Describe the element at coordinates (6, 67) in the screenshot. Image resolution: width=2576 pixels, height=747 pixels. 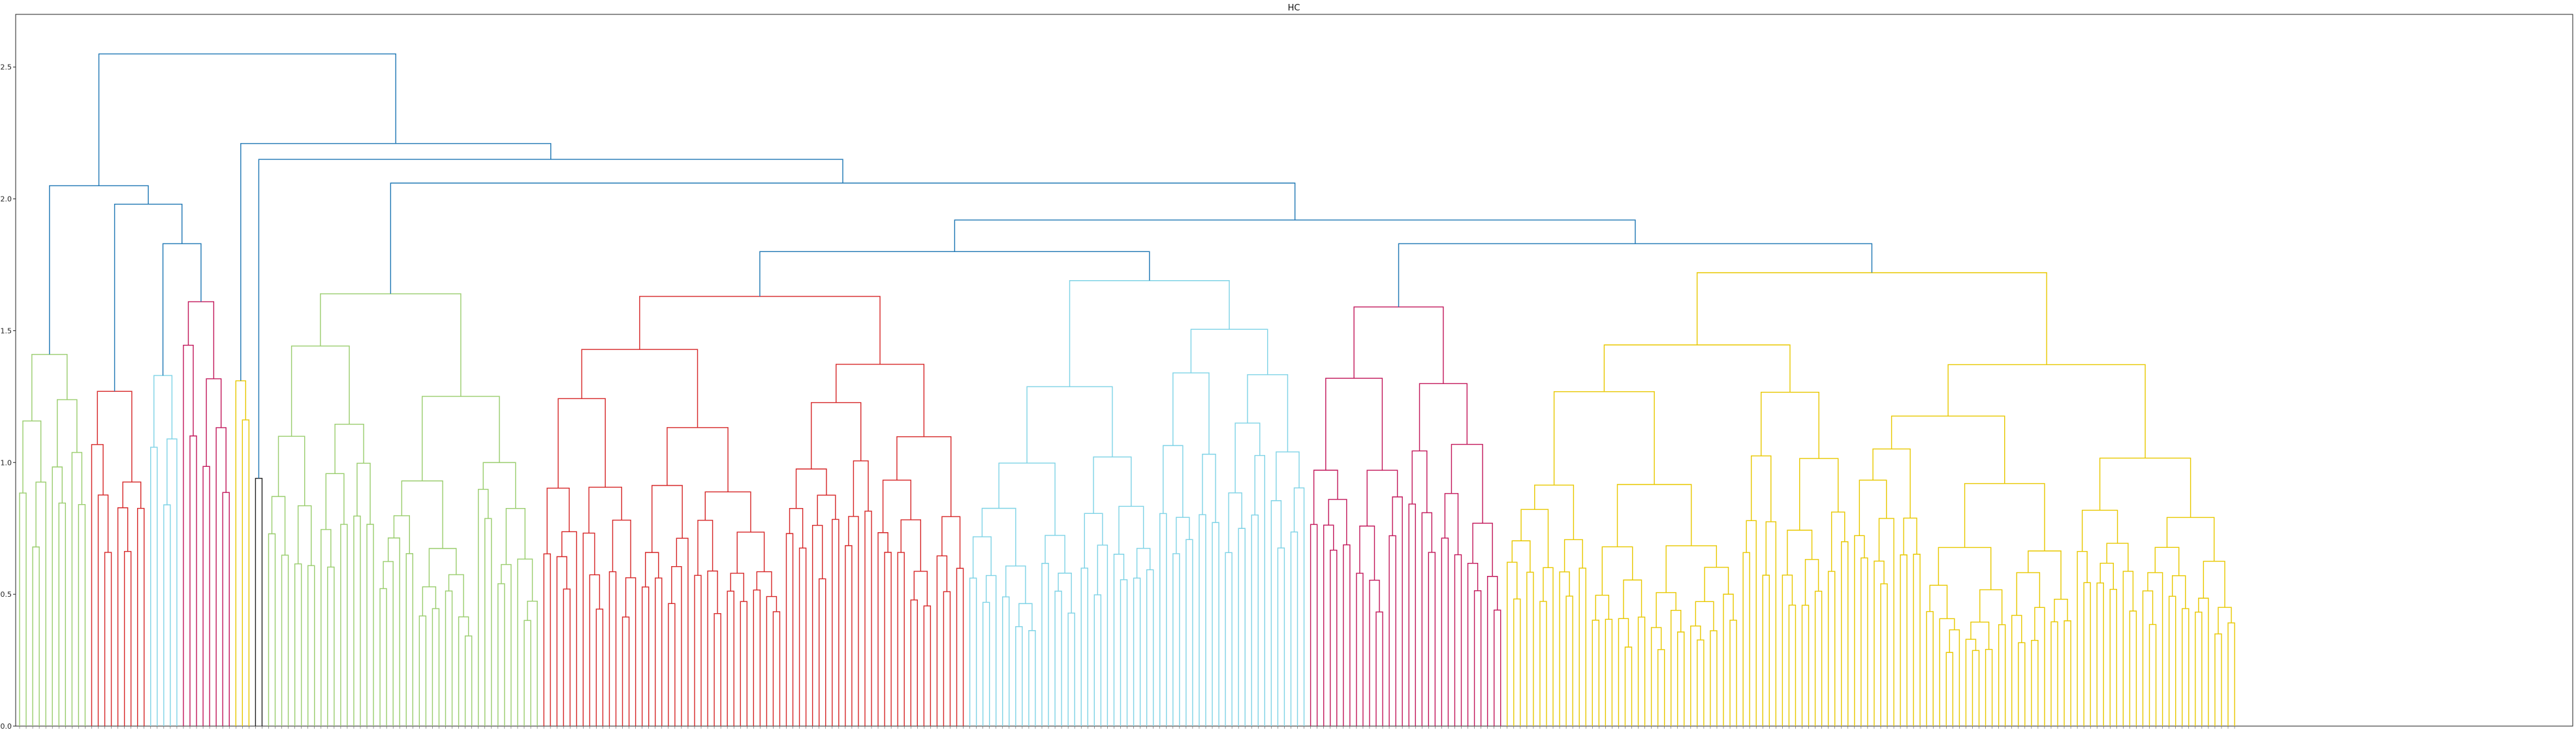
I see `y-tick-label: 2.5` at that location.